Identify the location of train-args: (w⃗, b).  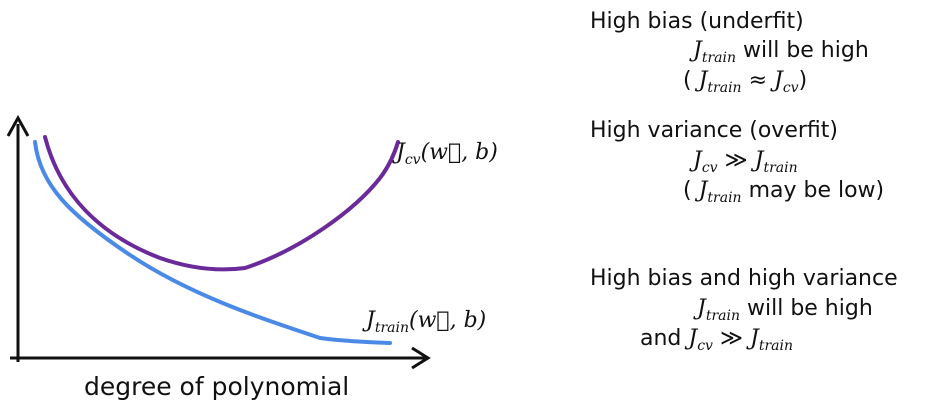
(448, 320).